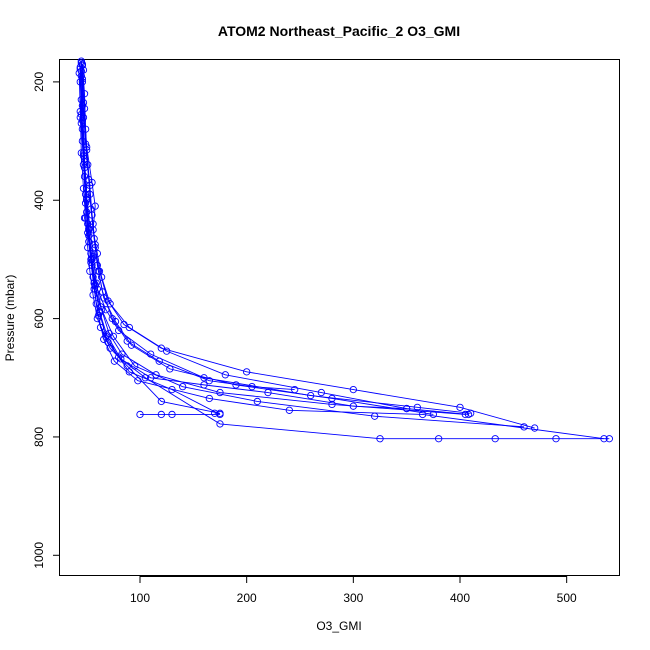 Image resolution: width=650 pixels, height=650 pixels. Describe the element at coordinates (140, 598) in the screenshot. I see `x-tick-label: 100` at that location.